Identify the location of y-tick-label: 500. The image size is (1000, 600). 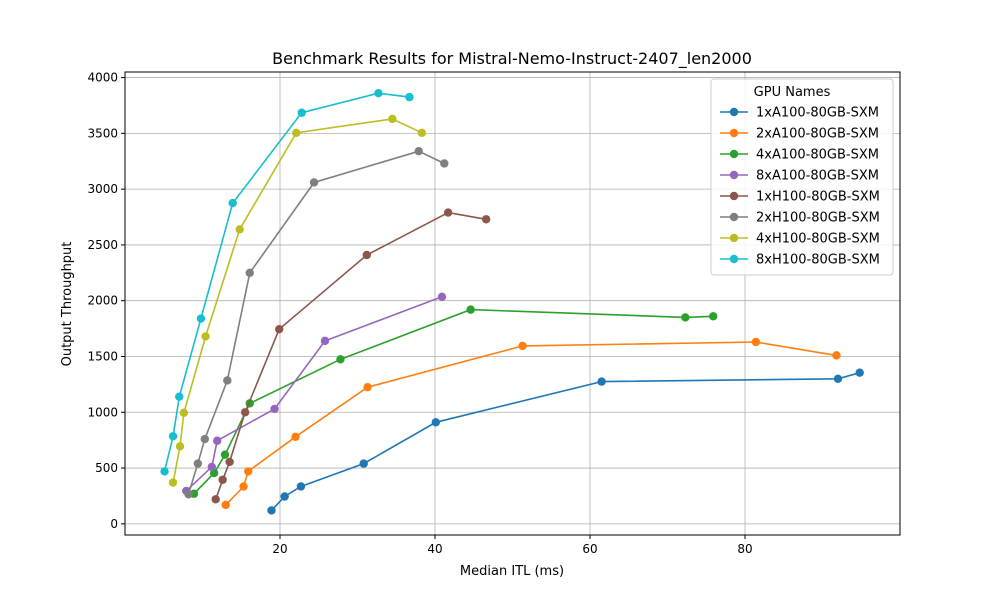
(106, 468).